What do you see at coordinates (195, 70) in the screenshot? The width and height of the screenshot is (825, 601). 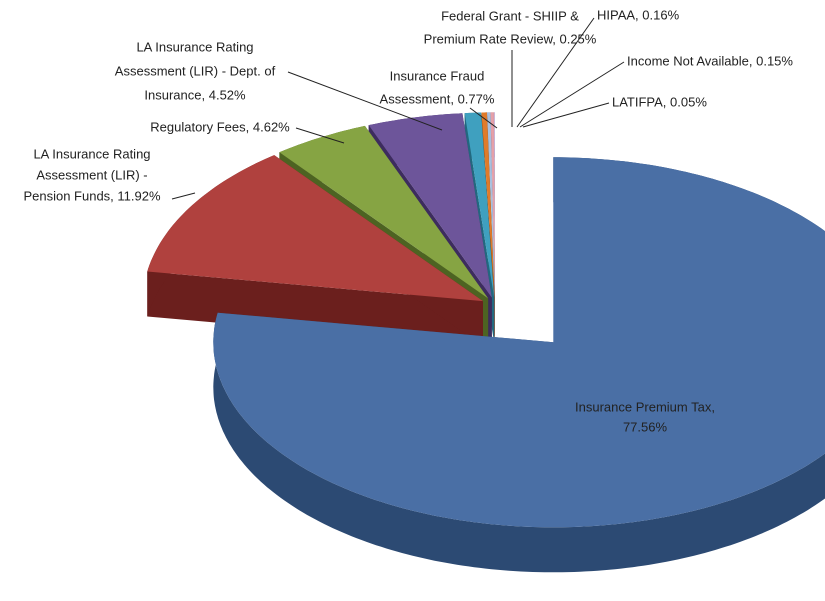 I see `data-label: Assessment (LIR) - Dept. of` at bounding box center [195, 70].